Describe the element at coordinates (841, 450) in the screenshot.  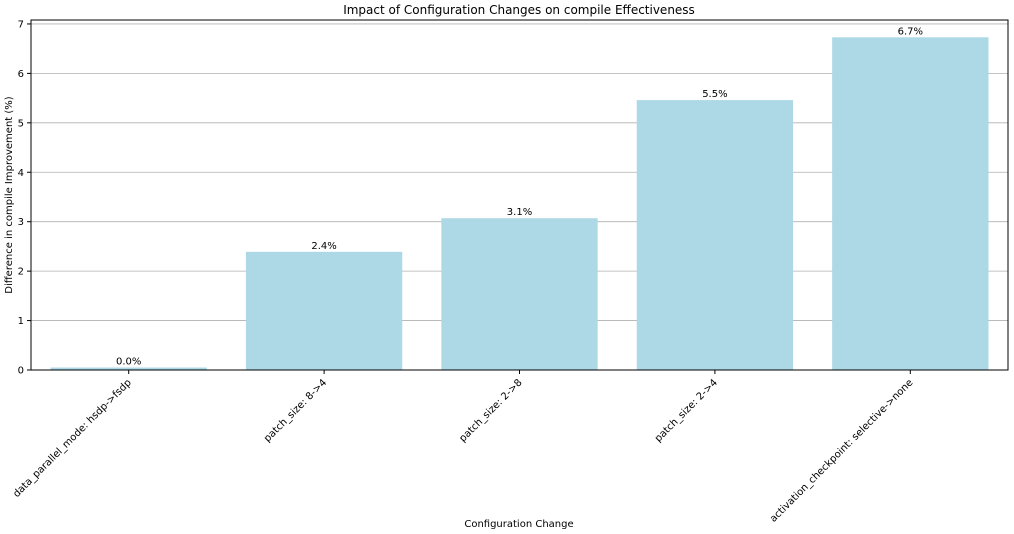
I see `x-tick-label: activation_checkpoint: selective->none` at that location.